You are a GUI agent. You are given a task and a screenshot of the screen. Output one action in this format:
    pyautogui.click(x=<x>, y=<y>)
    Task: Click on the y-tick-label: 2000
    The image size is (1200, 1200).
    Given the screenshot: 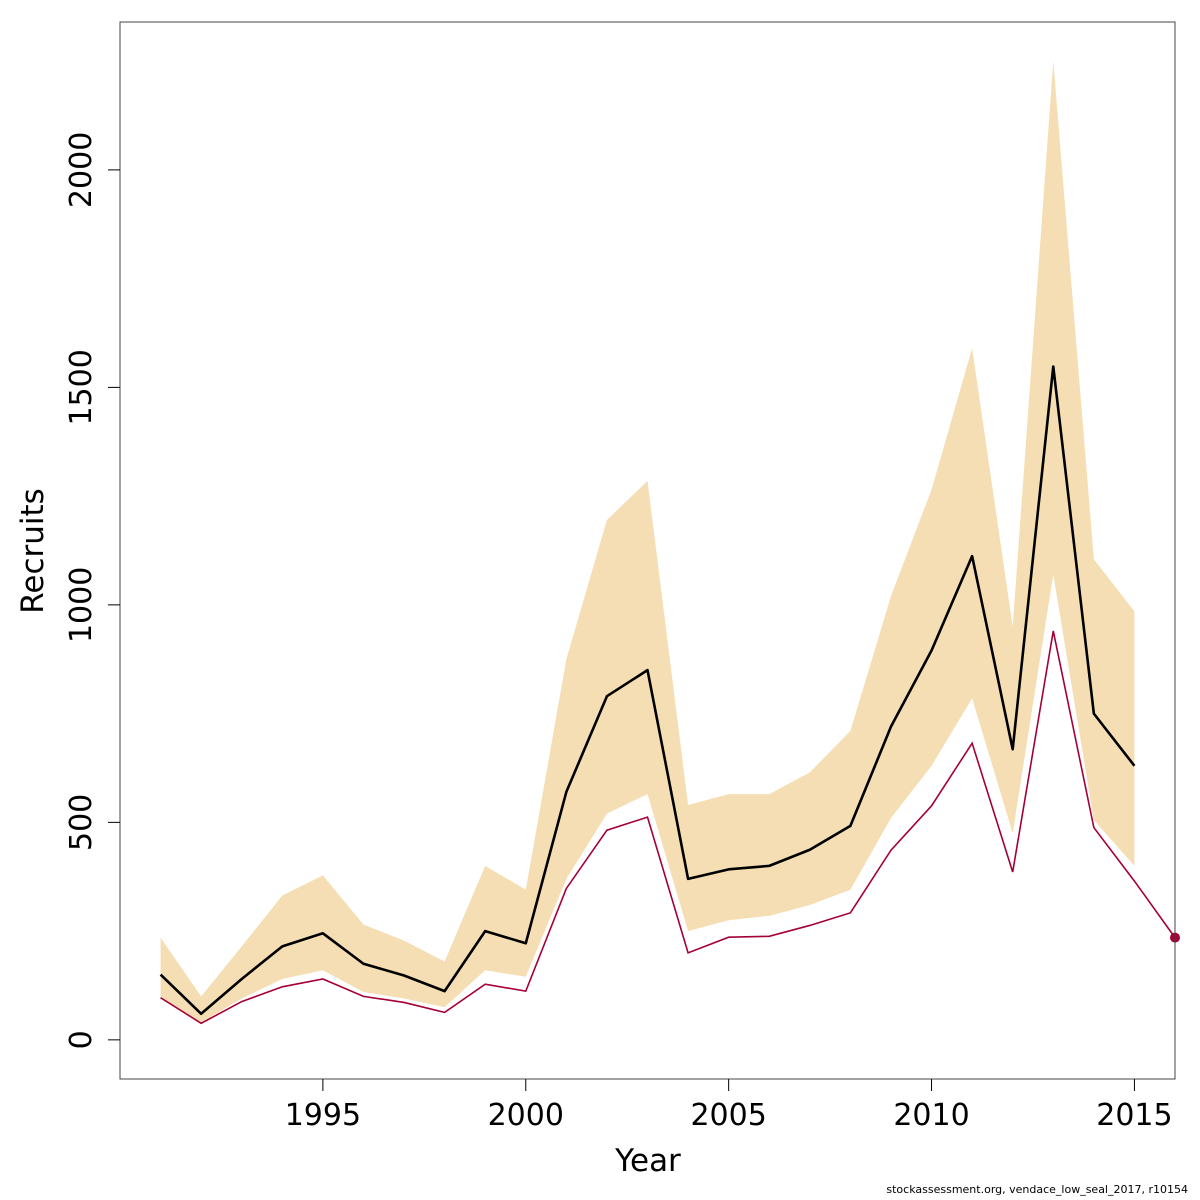 What is the action you would take?
    pyautogui.click(x=81, y=170)
    